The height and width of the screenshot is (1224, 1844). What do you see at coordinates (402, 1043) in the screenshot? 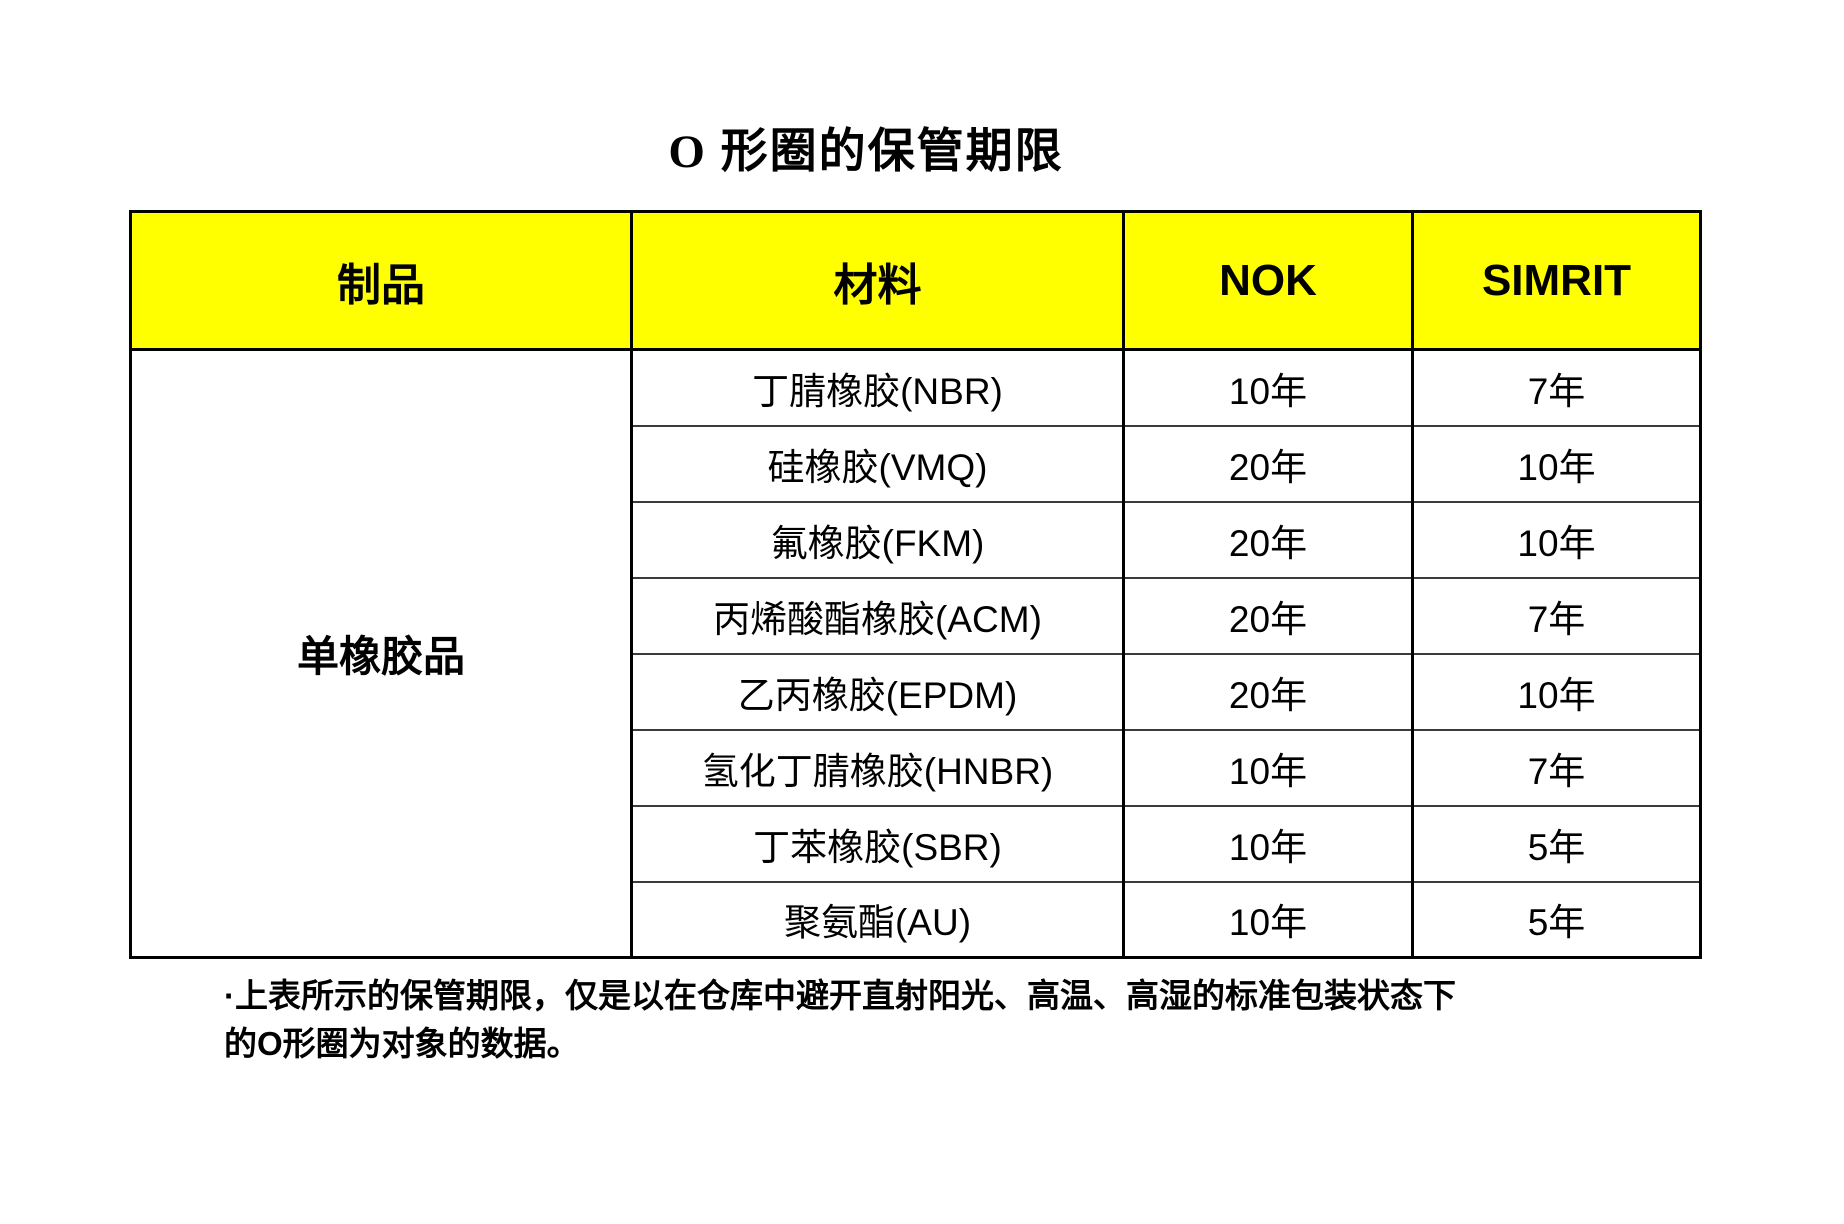
I see `footnote-line2: 的O形圈为对象的数据。` at bounding box center [402, 1043].